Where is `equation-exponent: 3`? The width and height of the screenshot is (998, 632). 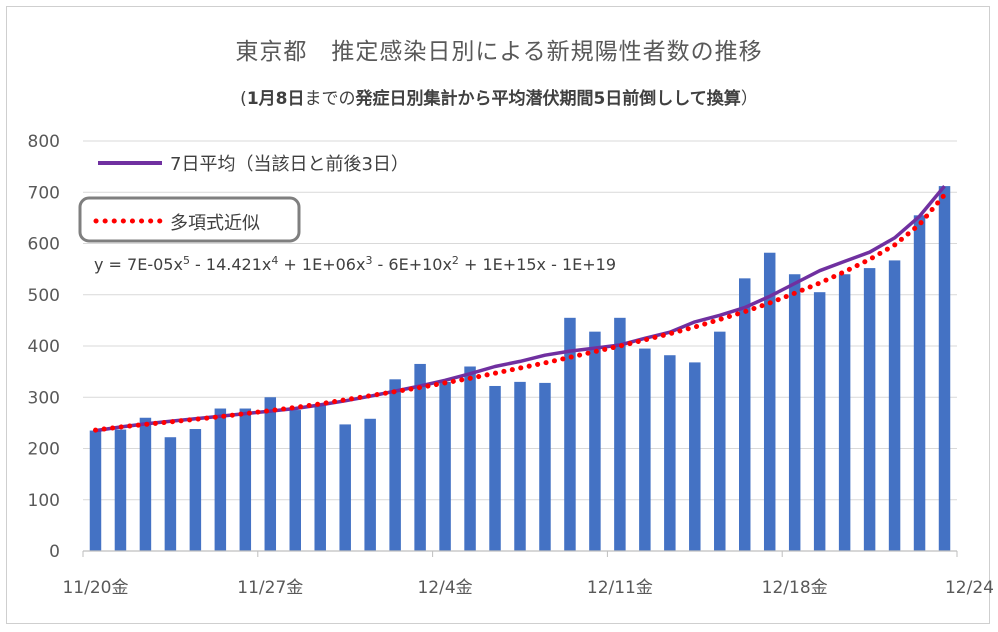 equation-exponent: 3 is located at coordinates (368, 260).